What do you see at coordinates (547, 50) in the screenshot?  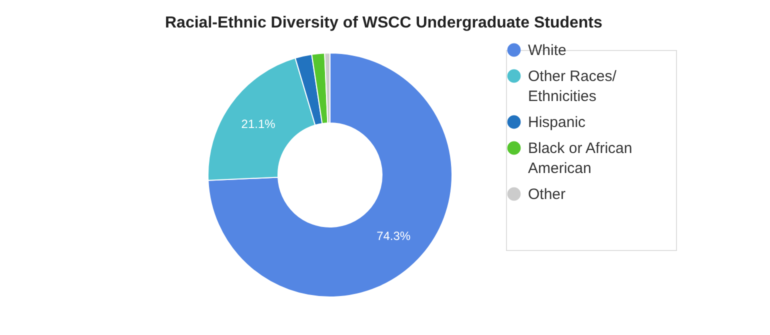 I see `legend-label: White` at bounding box center [547, 50].